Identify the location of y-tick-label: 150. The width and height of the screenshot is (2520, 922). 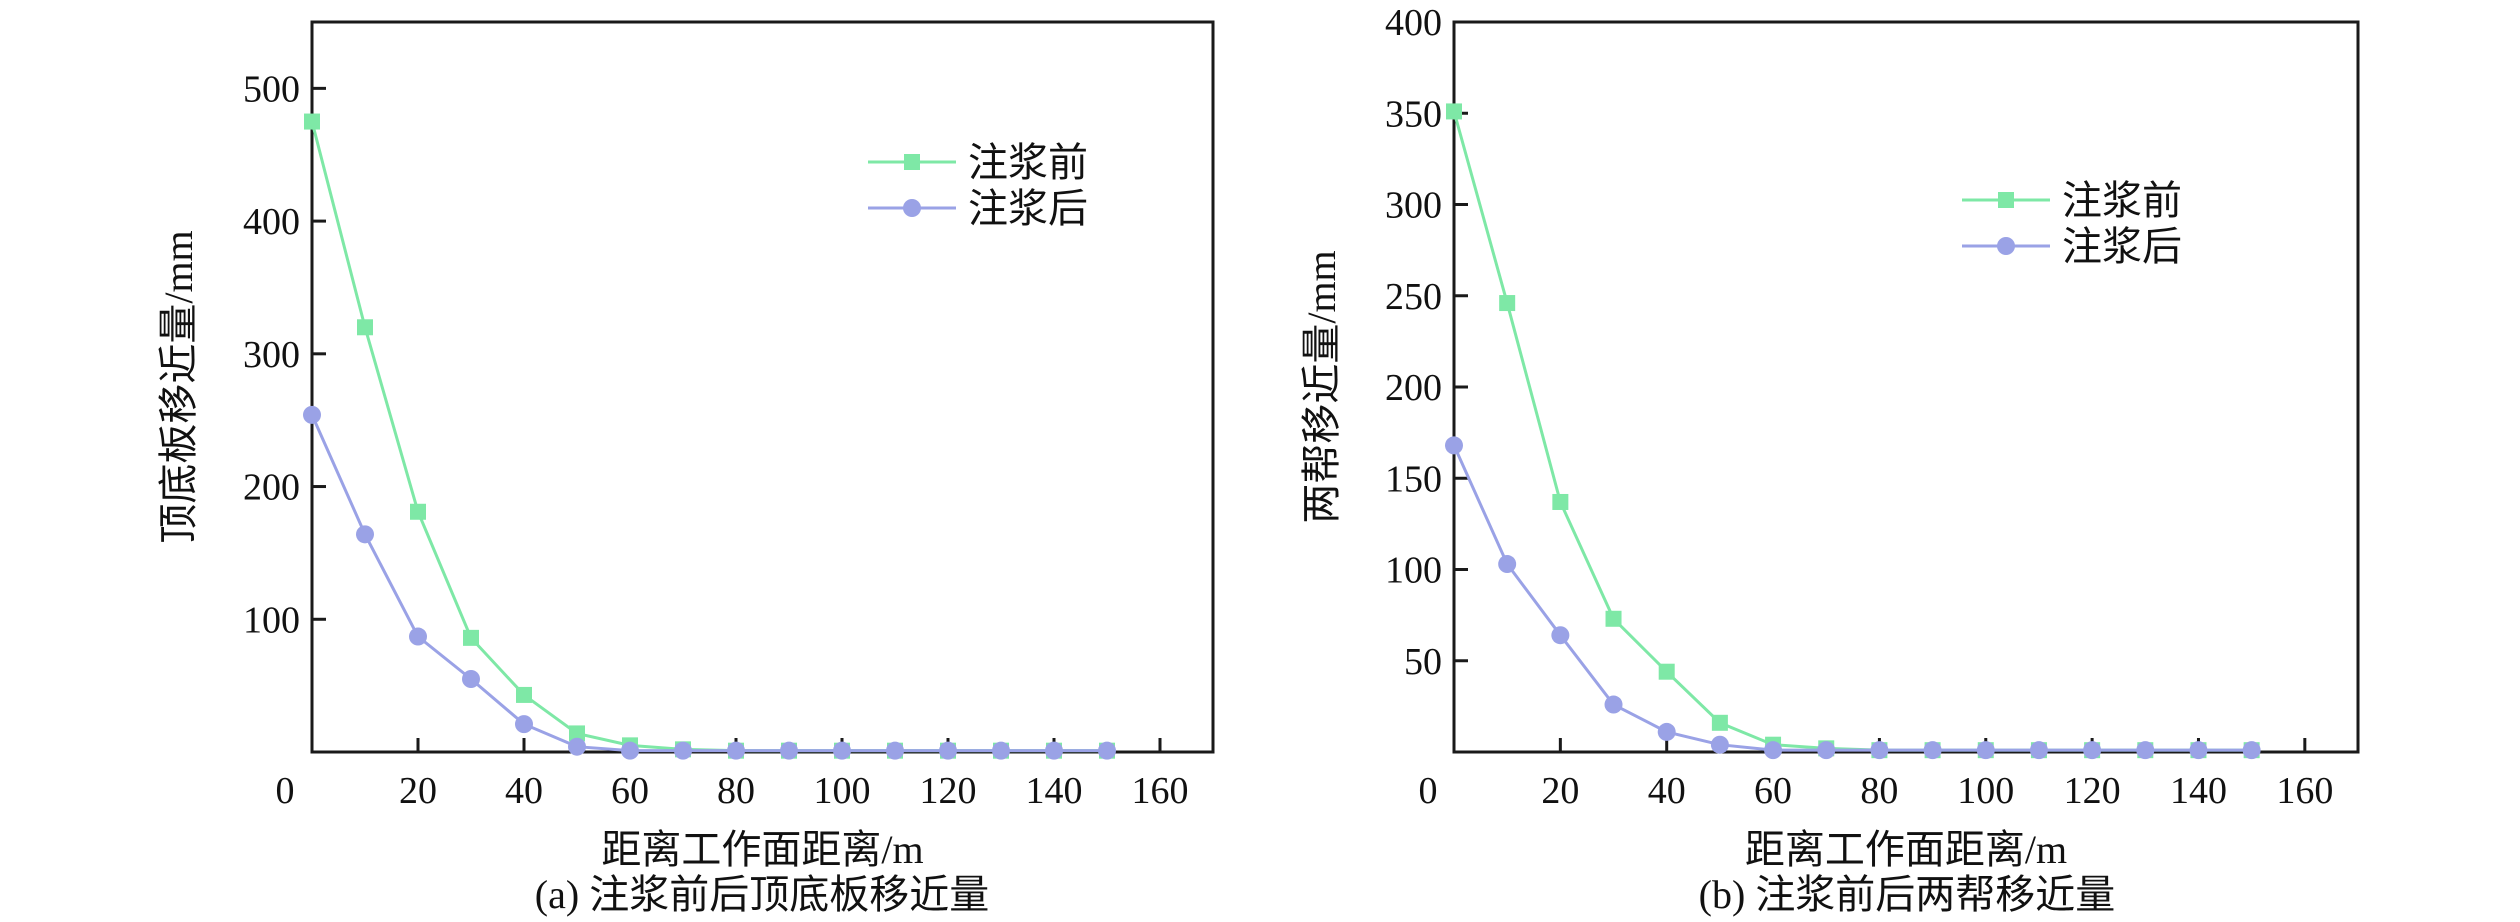
(1413, 479).